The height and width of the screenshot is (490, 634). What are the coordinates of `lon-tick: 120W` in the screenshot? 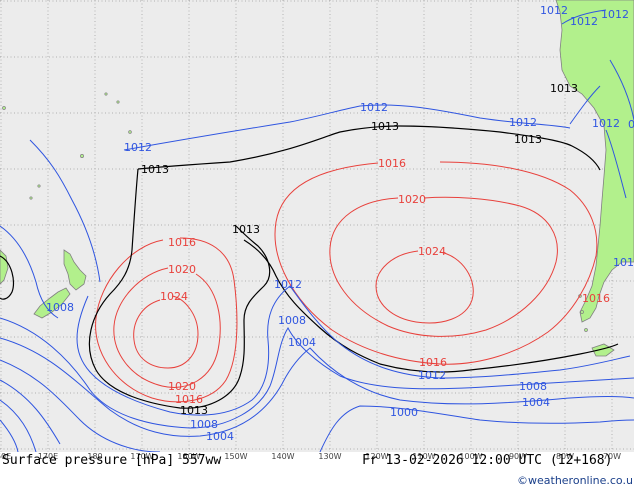 It's located at (376, 456).